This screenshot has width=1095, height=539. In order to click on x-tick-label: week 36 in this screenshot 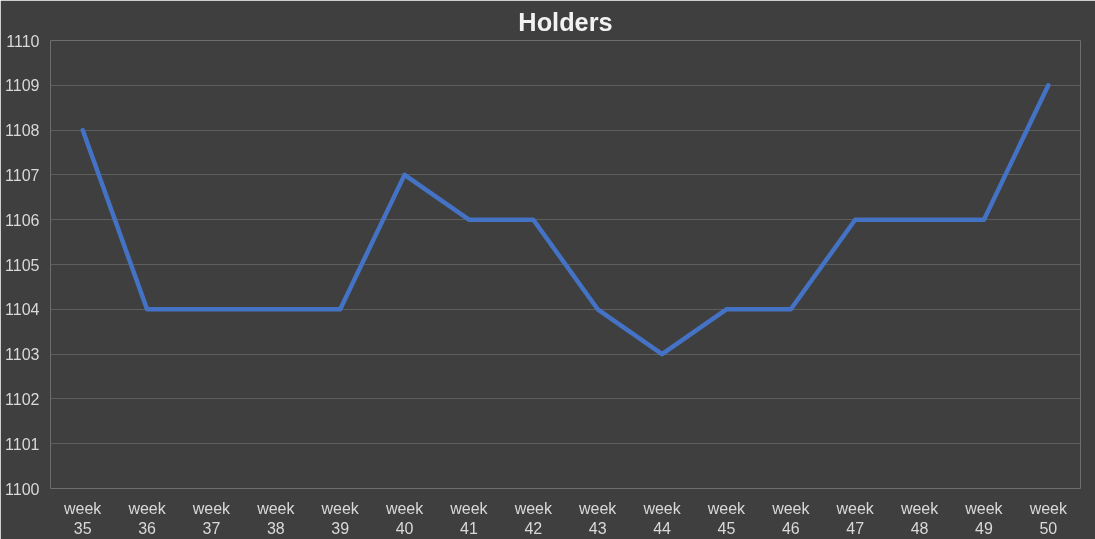, I will do `click(147, 518)`.